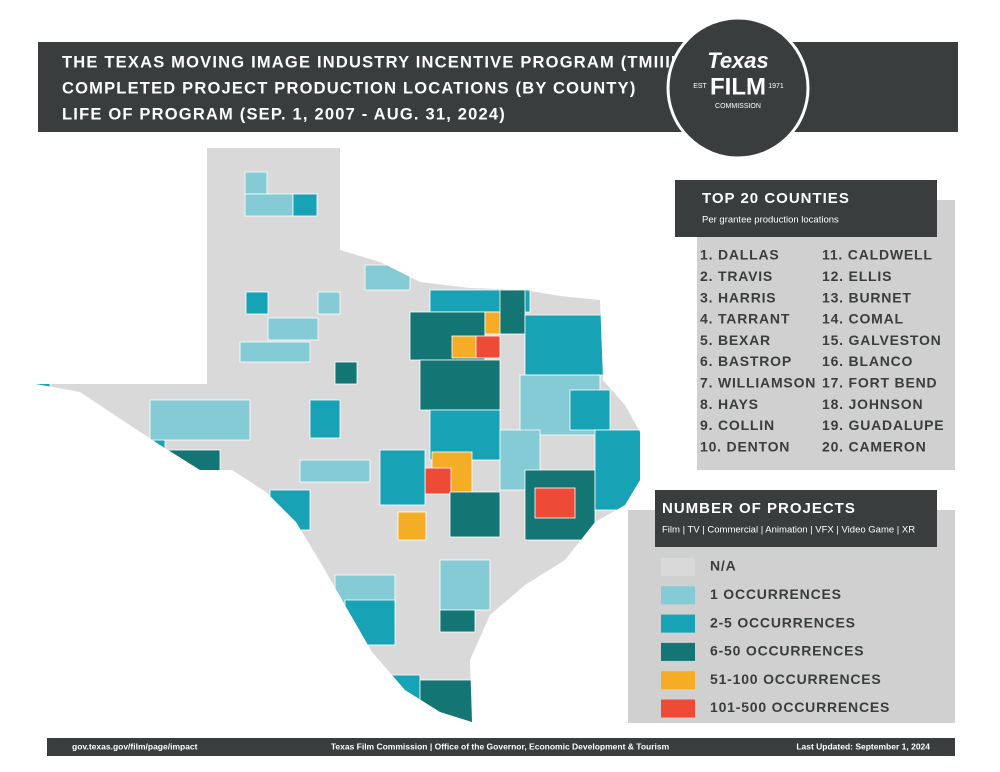 Image resolution: width=1000 pixels, height=772 pixels. What do you see at coordinates (783, 622) in the screenshot?
I see `legend-label: 2-5 OCCURRENCES` at bounding box center [783, 622].